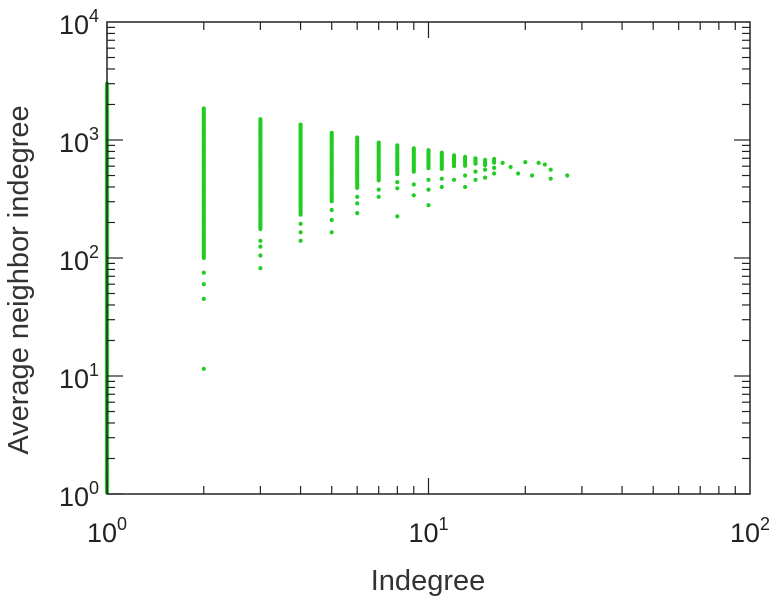 The image size is (776, 600). Describe the element at coordinates (19, 279) in the screenshot. I see `y-axis-label: Average neighbor indegree` at that location.